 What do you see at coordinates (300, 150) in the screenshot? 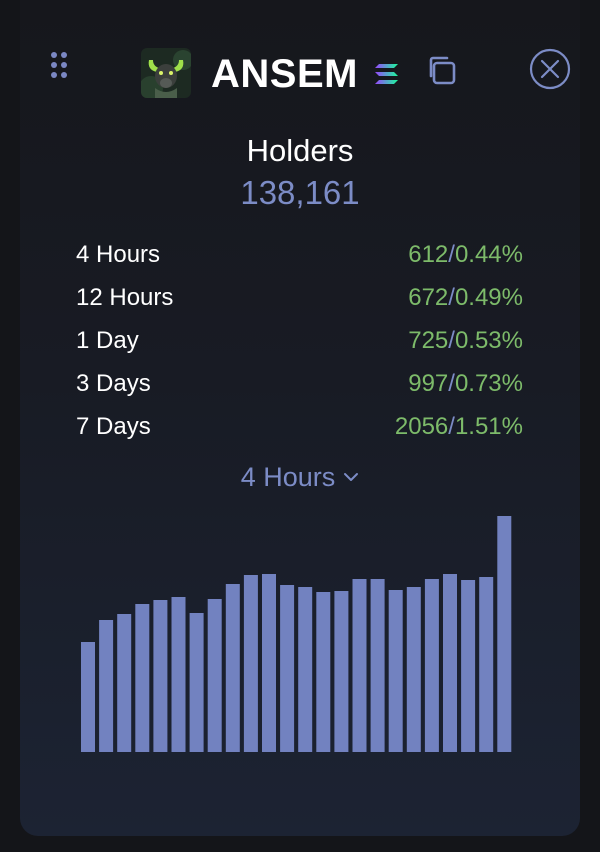
I see `holders-title: Holders` at bounding box center [300, 150].